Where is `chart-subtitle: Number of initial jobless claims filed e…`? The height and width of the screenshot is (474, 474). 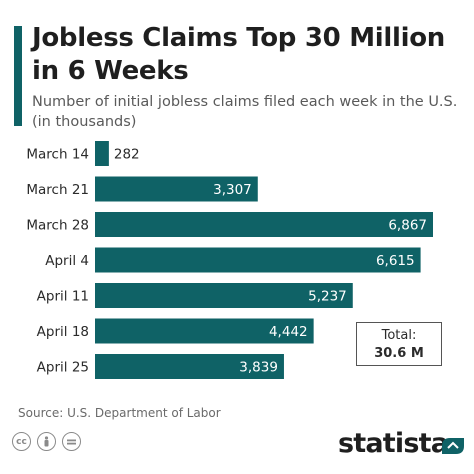 chart-subtitle: Number of initial jobless claims filed e… is located at coordinates (245, 112).